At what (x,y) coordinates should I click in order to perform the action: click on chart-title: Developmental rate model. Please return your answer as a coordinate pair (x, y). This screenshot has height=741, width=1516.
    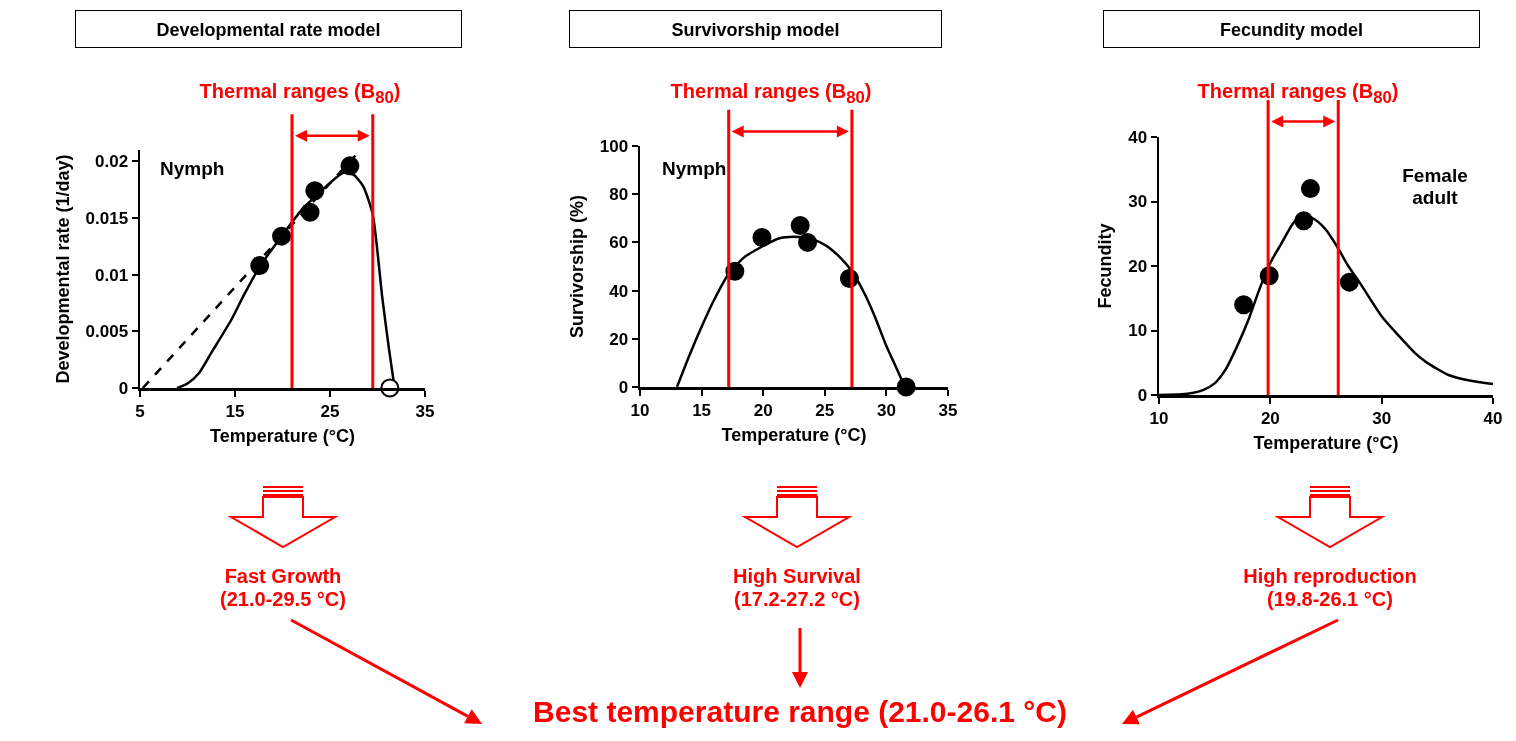
    Looking at the image, I should click on (268, 29).